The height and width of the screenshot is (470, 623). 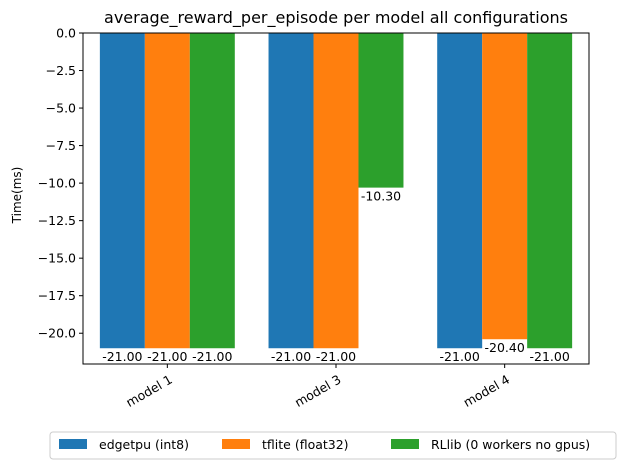 I want to click on y-tick-label: −20.0, so click(x=57, y=333).